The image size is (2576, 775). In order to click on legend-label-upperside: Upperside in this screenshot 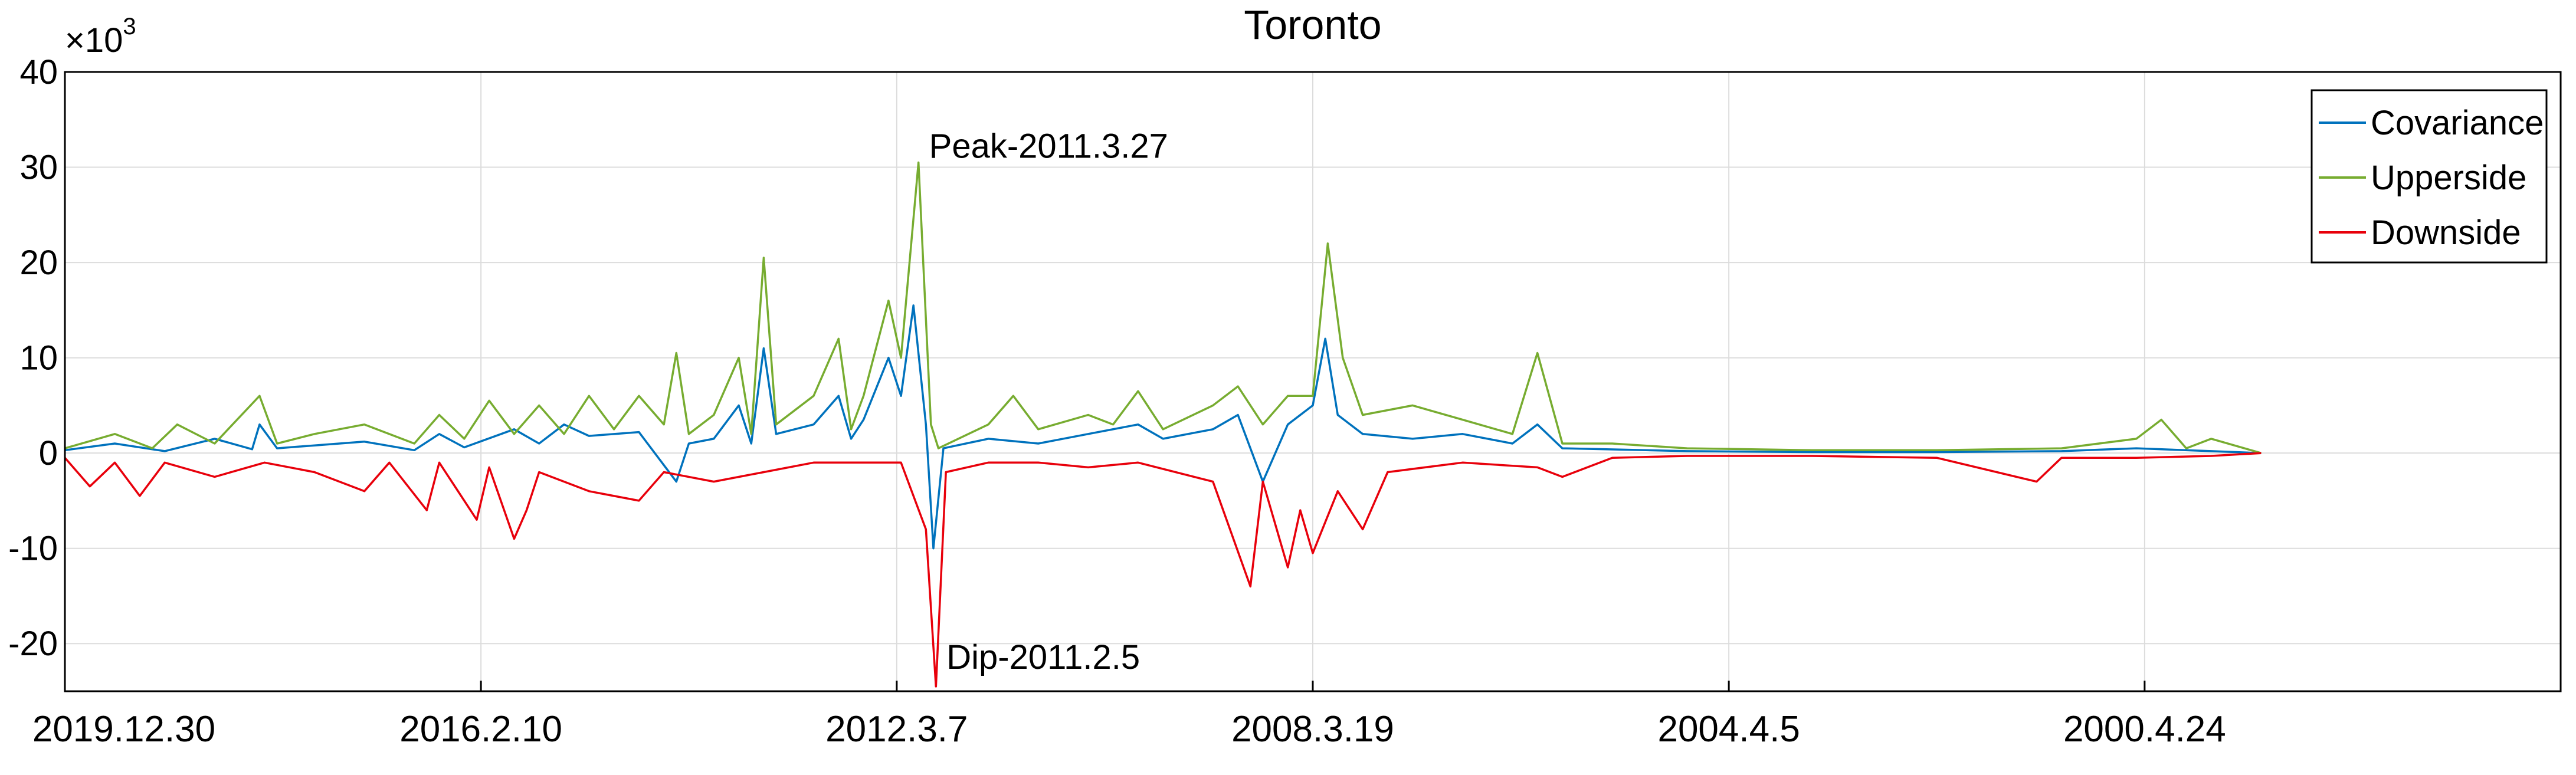, I will do `click(2448, 178)`.